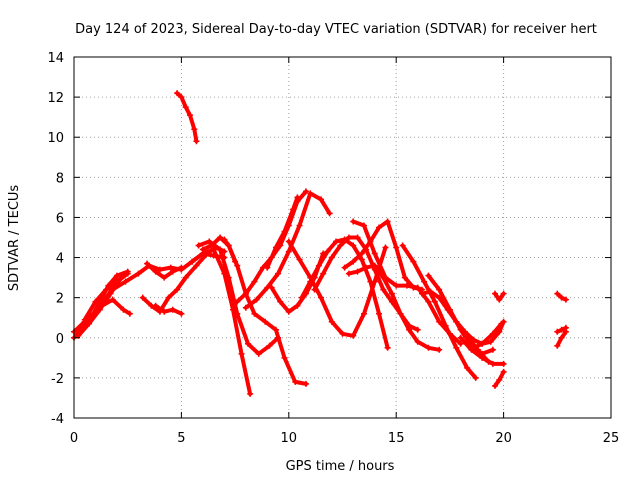 This screenshot has width=640, height=480. Describe the element at coordinates (57, 419) in the screenshot. I see `y-tick-label: -4` at that location.